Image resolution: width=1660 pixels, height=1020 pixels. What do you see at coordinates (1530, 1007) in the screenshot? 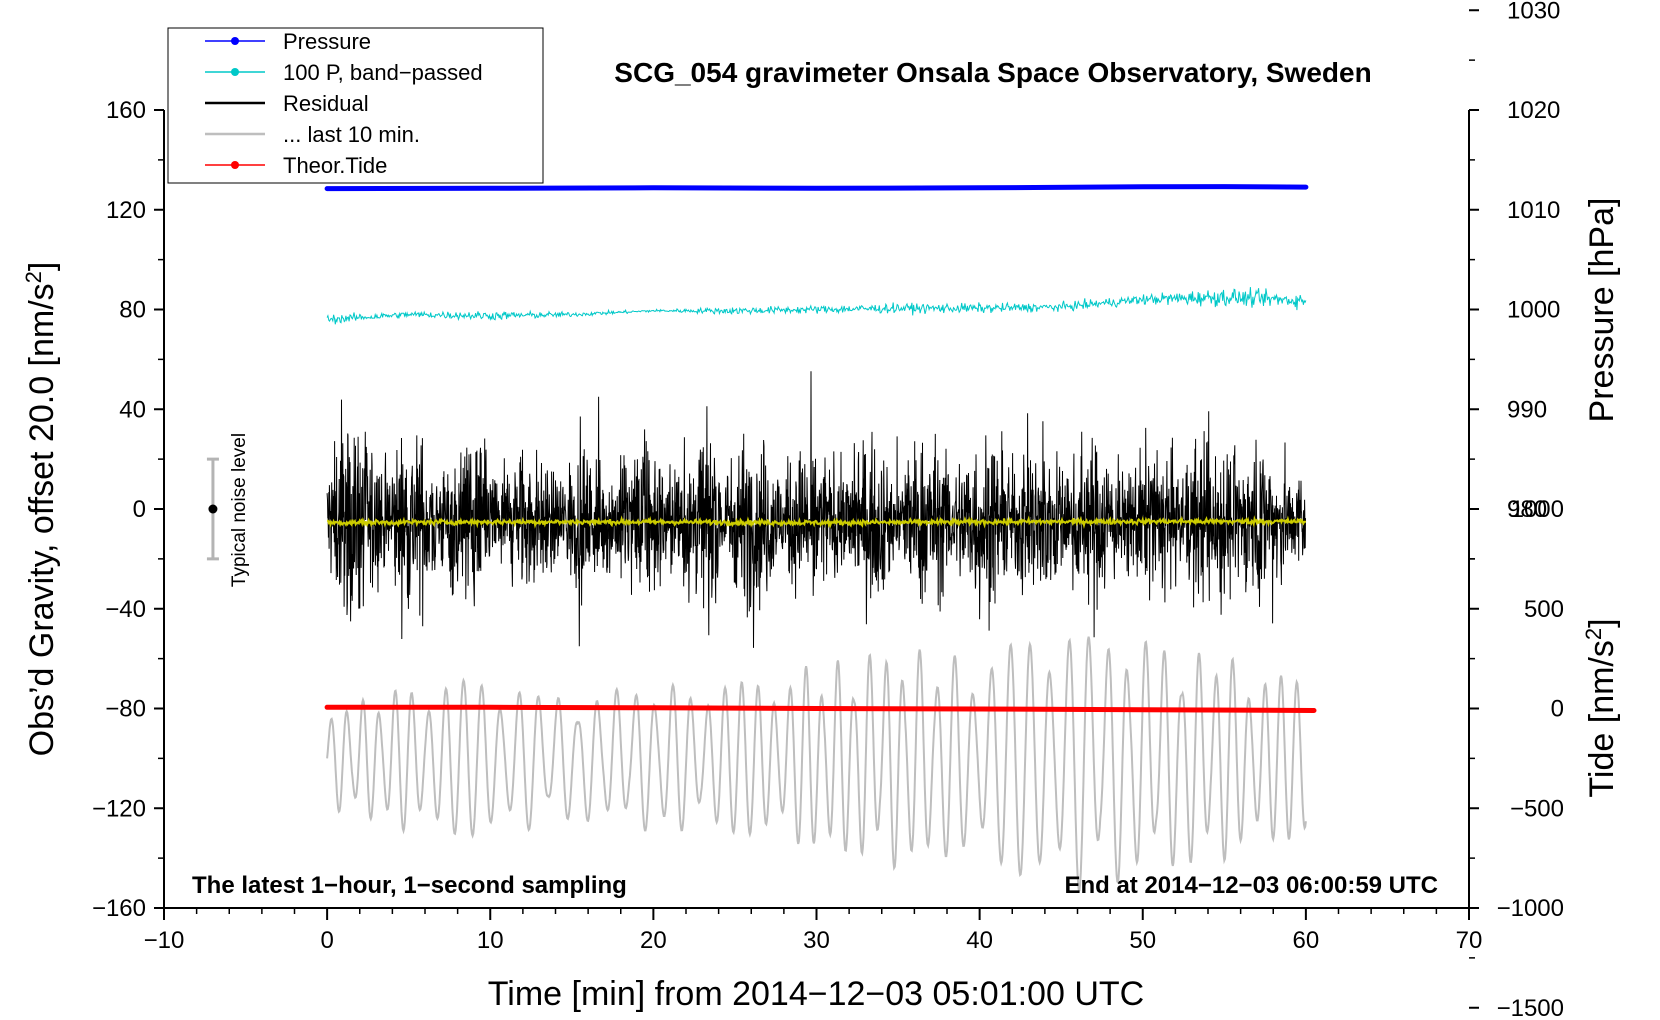
I see `tide-tick-label: −1500` at bounding box center [1530, 1007].